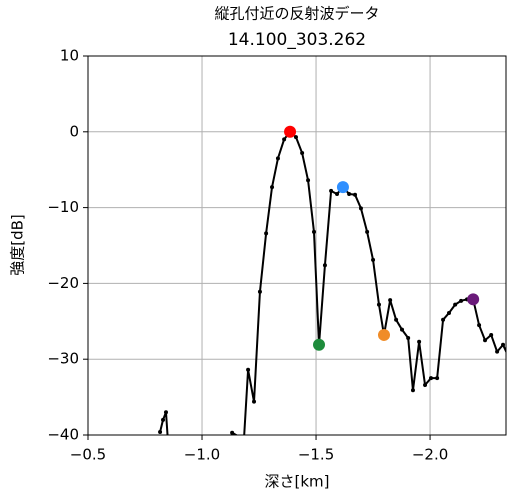  What do you see at coordinates (63, 359) in the screenshot?
I see `y-tick-label: −30` at bounding box center [63, 359].